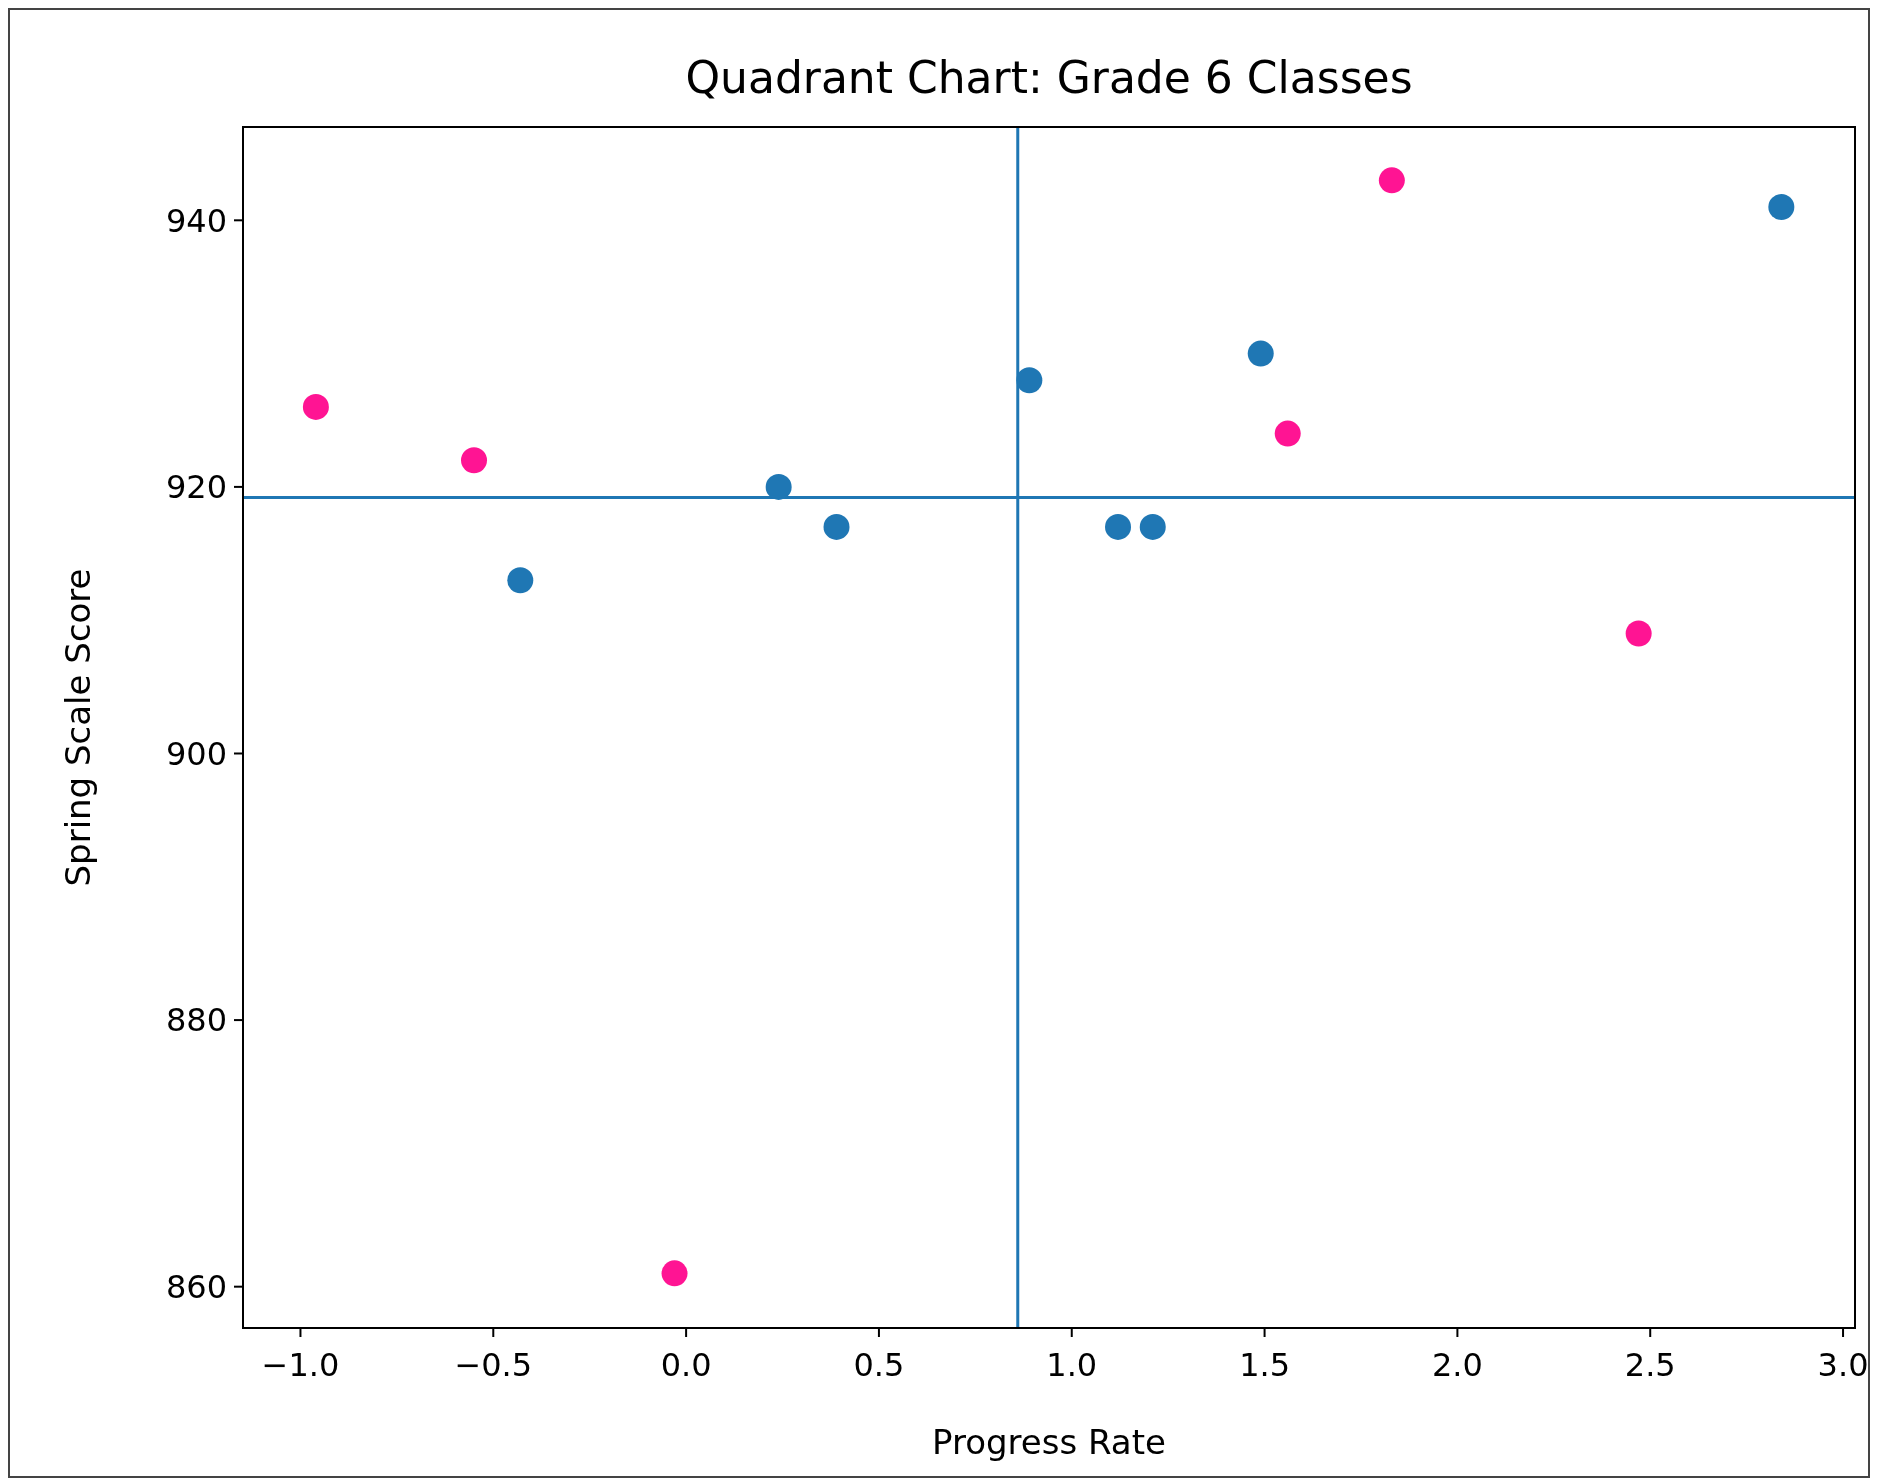 The height and width of the screenshot is (1483, 1878). Describe the element at coordinates (1650, 1365) in the screenshot. I see `x-tick-label: 2.5` at that location.